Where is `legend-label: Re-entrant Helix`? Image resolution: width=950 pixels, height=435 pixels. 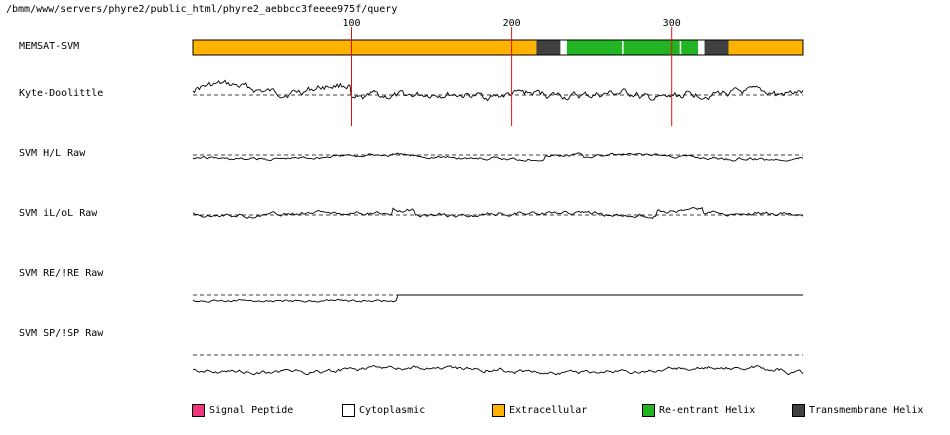
legend-label: Re-entrant Helix is located at coordinates (707, 410).